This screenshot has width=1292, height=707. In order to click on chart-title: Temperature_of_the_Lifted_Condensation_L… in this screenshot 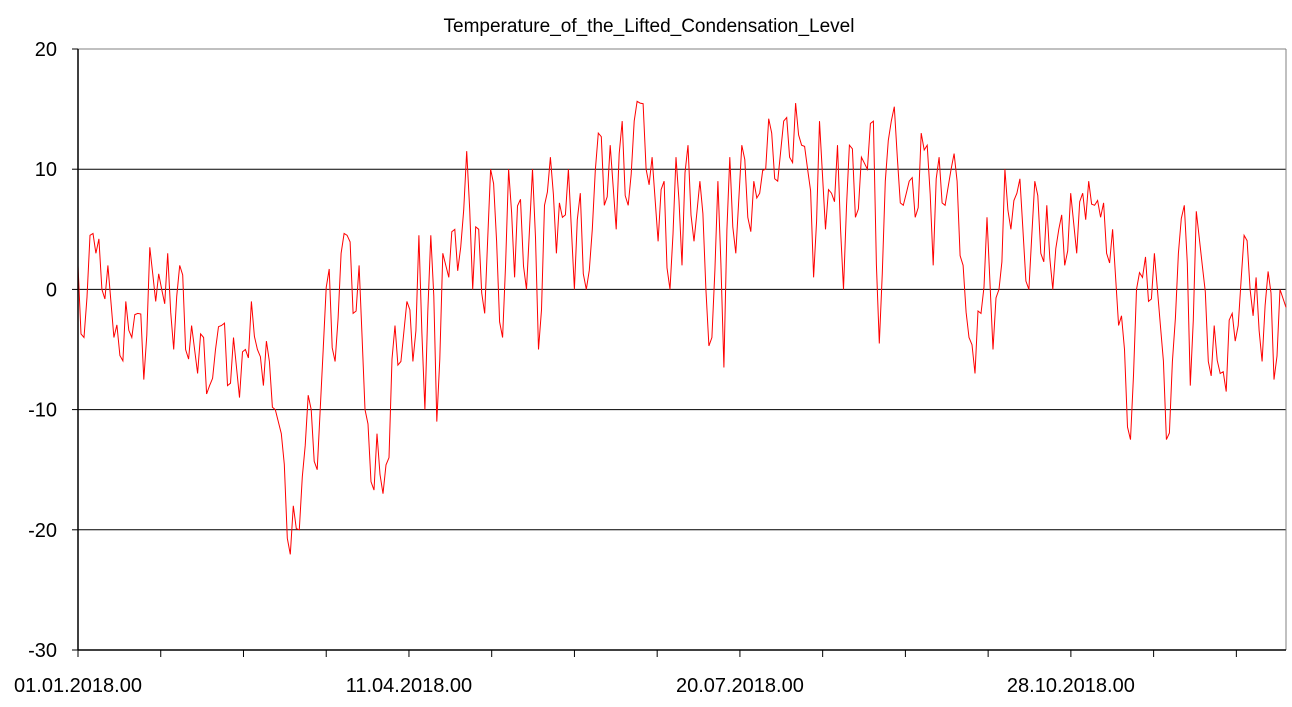, I will do `click(649, 26)`.